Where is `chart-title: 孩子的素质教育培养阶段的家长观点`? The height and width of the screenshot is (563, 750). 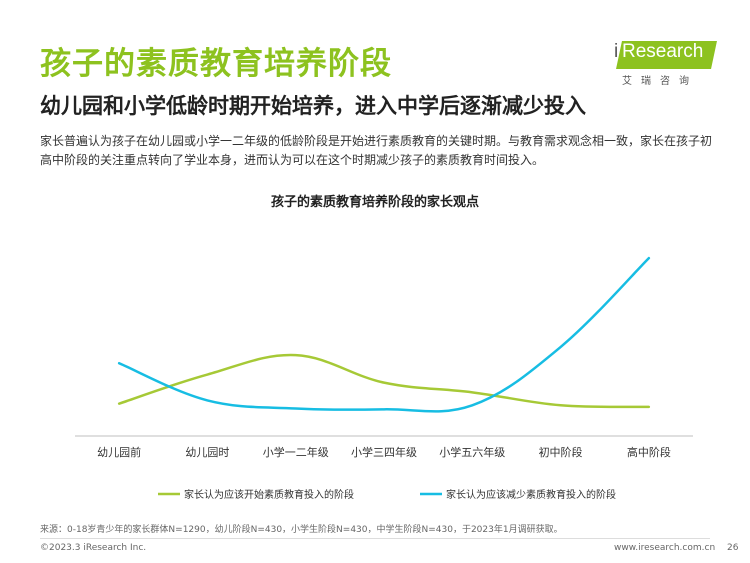
chart-title: 孩子的素质教育培养阶段的家长观点 is located at coordinates (374, 202).